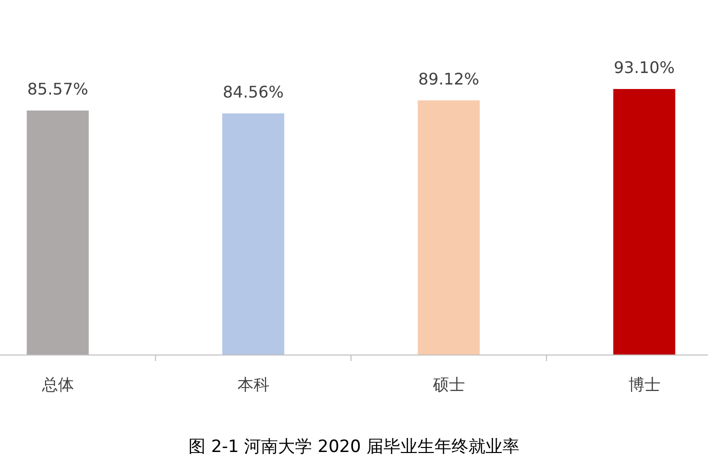 The width and height of the screenshot is (708, 463). What do you see at coordinates (57, 384) in the screenshot?
I see `x-tick-label: 总体` at bounding box center [57, 384].